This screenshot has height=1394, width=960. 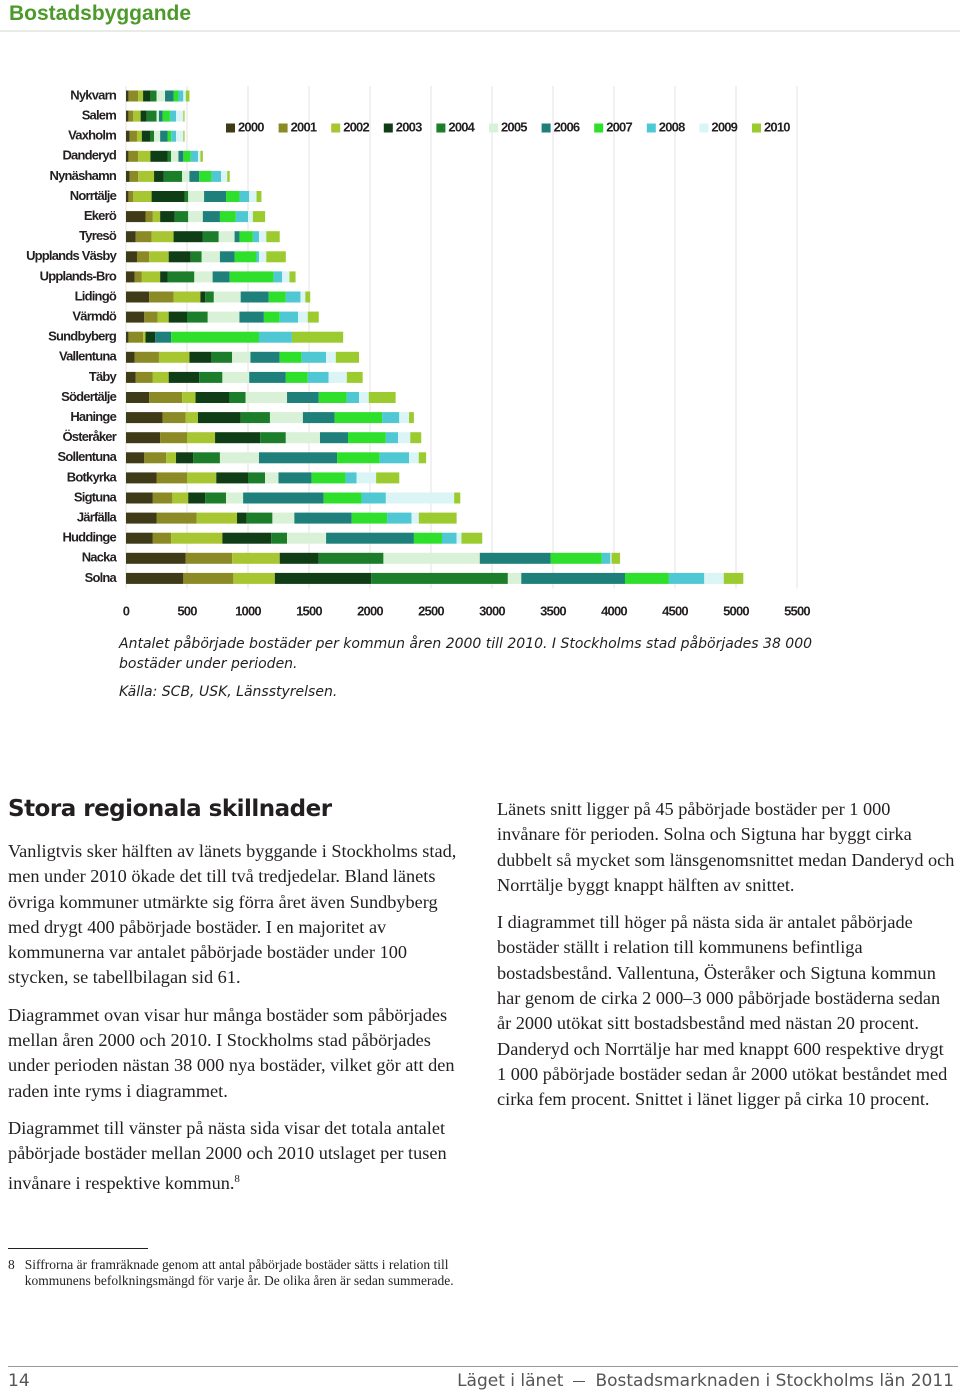 What do you see at coordinates (553, 610) in the screenshot?
I see `x-tick-label: 3500` at bounding box center [553, 610].